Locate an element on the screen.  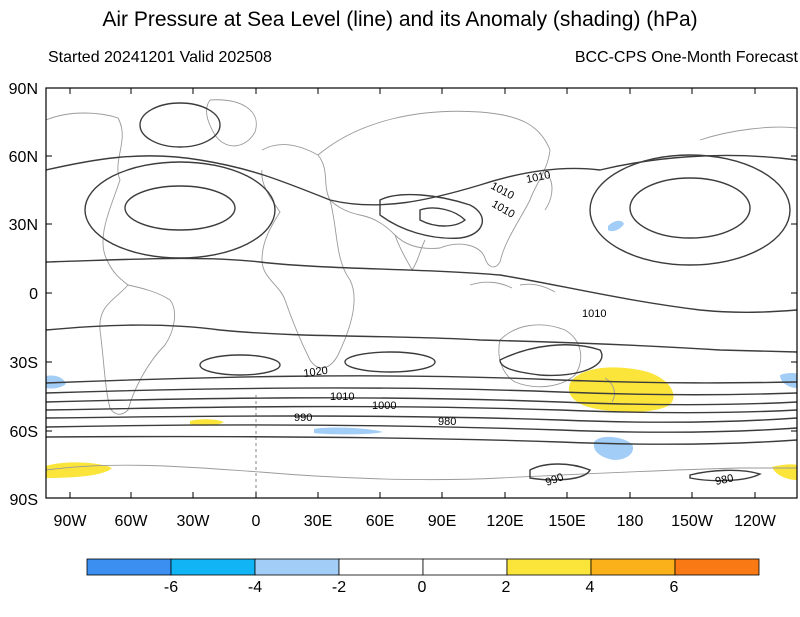
latitude-axis: 90N 60N 30N 0 30S 60S 90S is located at coordinates (23, 295).